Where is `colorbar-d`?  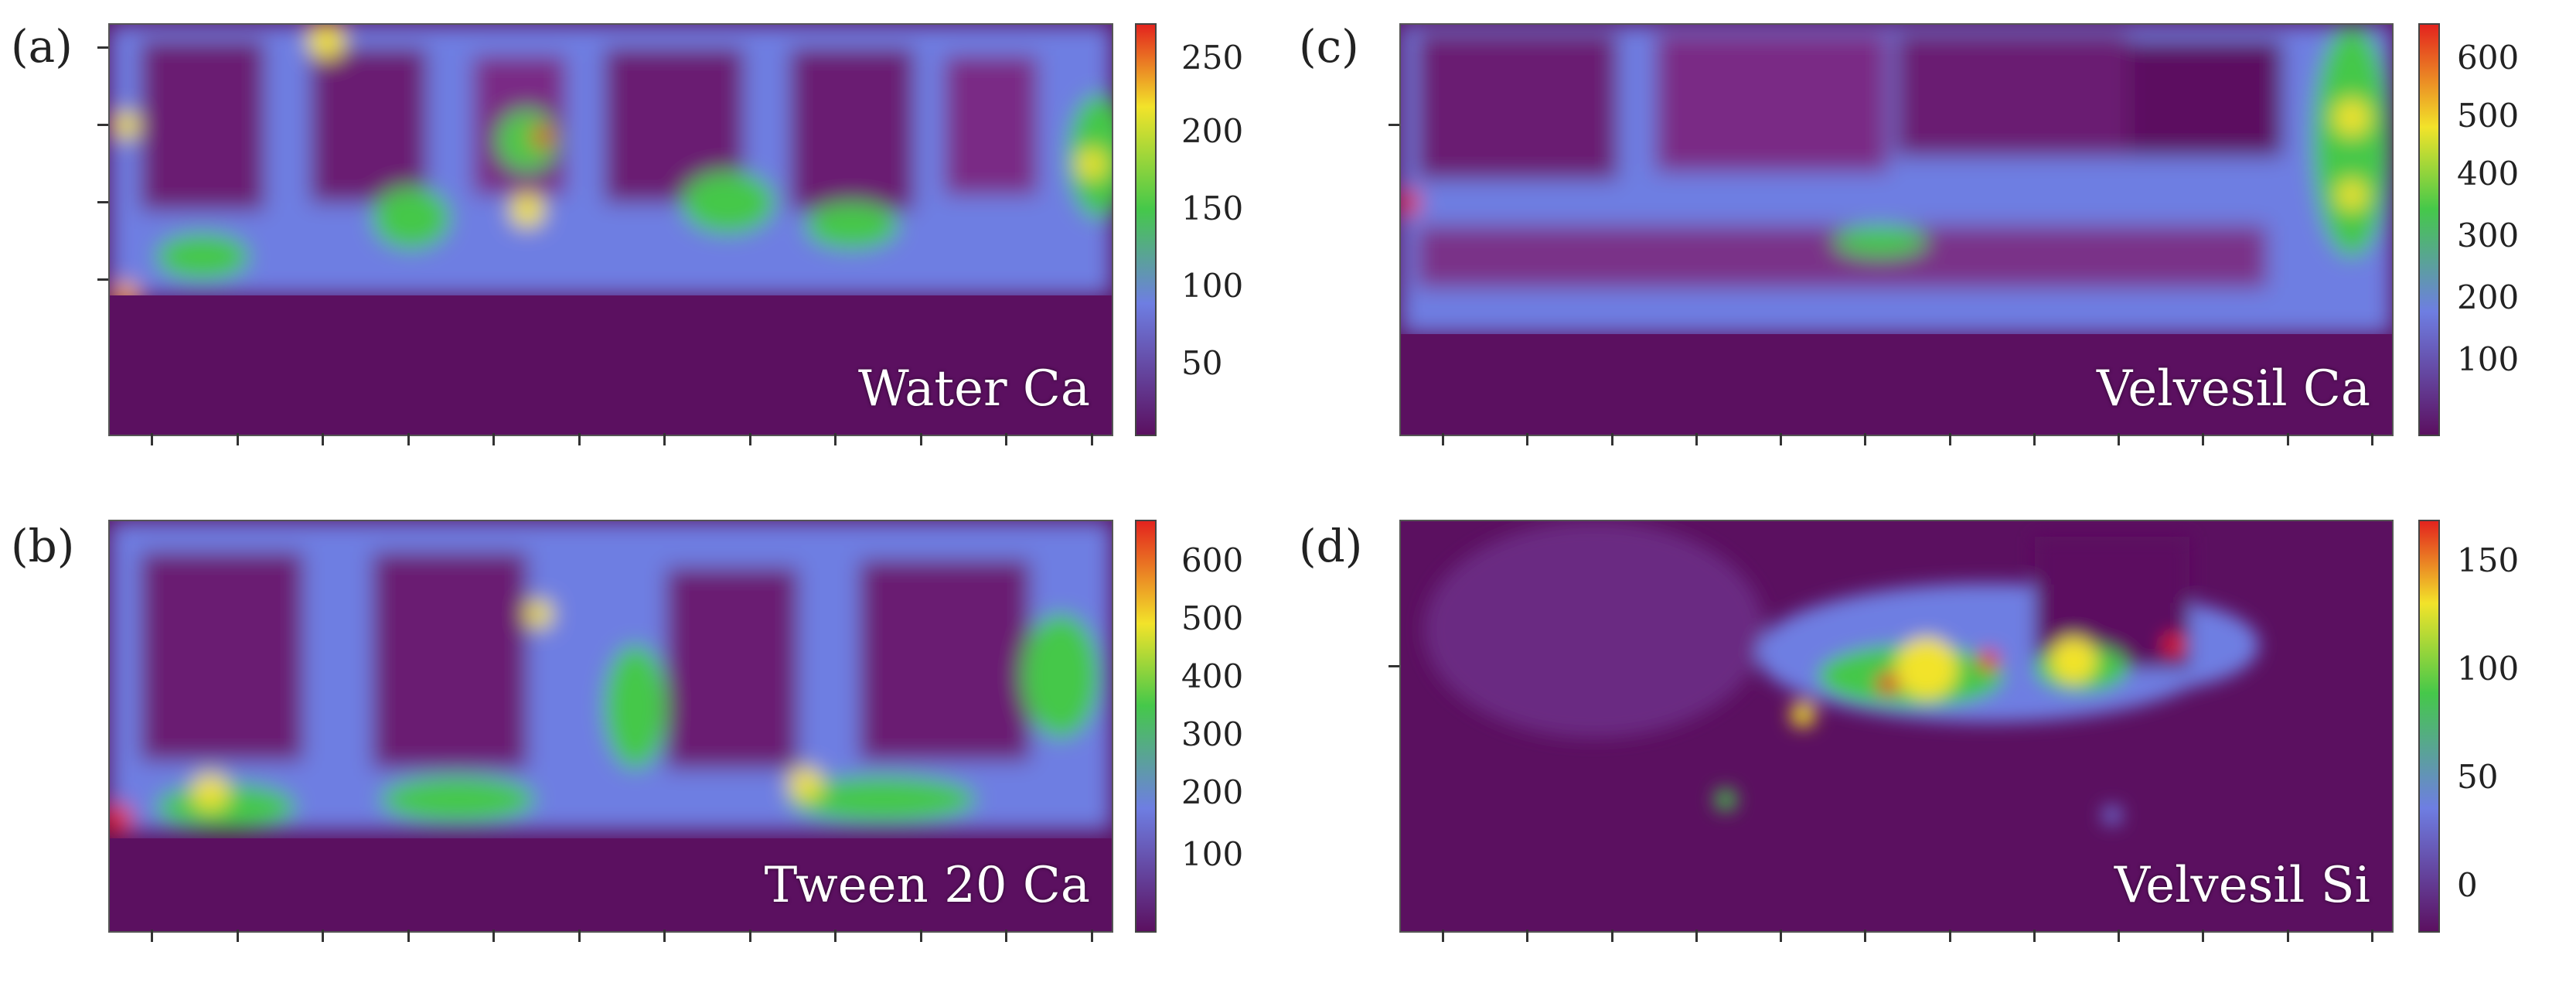
colorbar-d is located at coordinates (2429, 726).